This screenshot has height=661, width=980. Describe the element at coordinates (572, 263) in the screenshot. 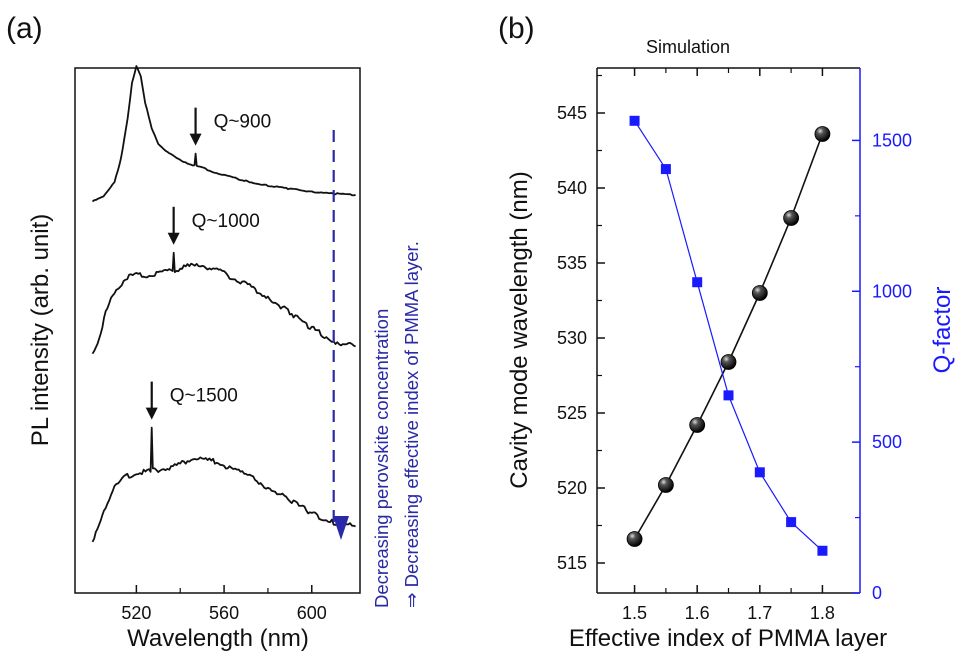

I see `panel-b-y-tick-label: 535` at that location.